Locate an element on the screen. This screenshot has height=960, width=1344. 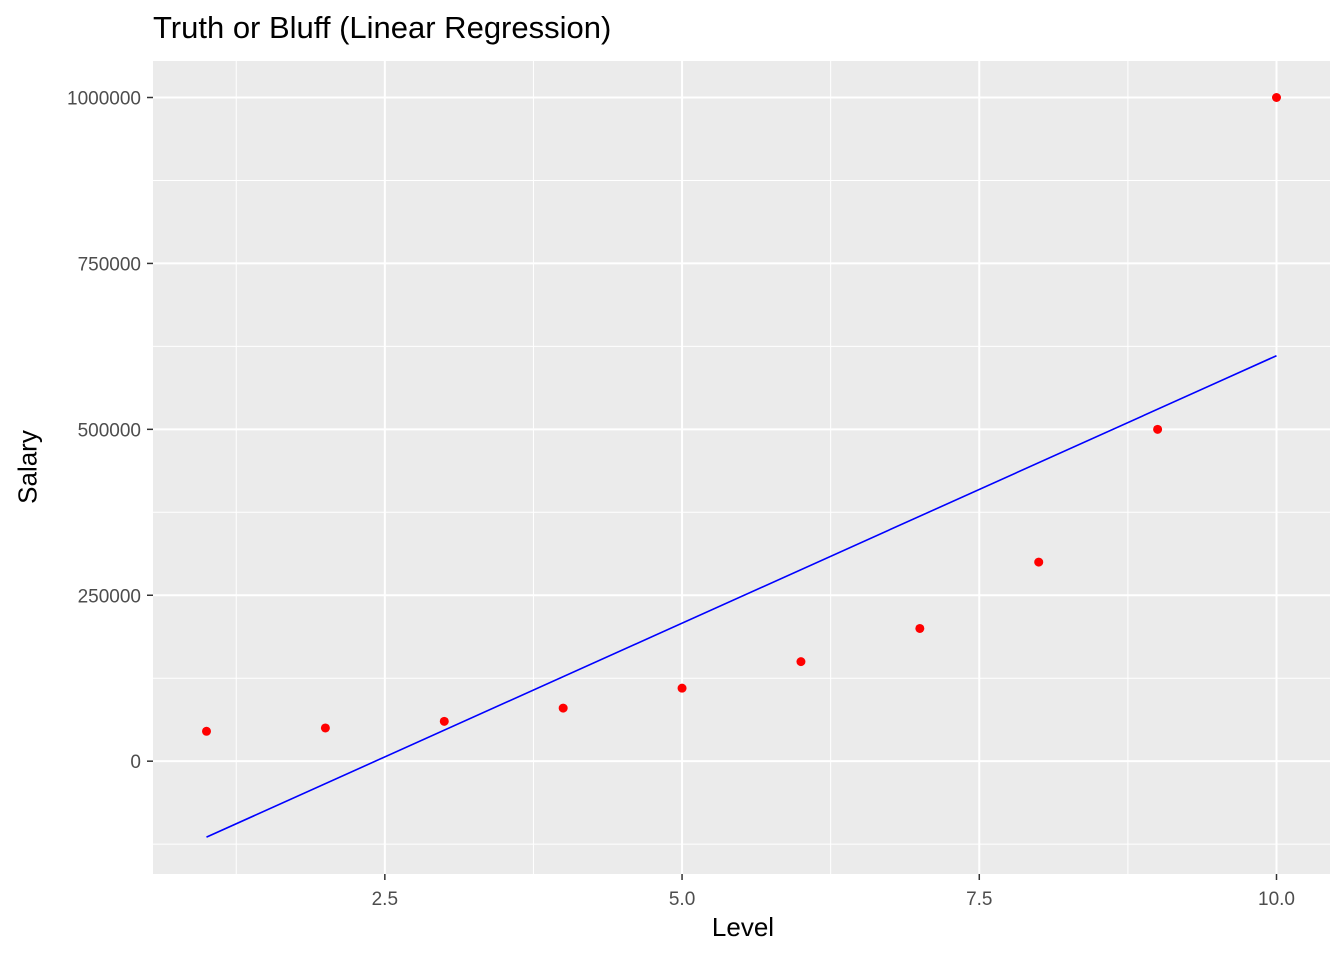
x-tick-label: 7.5 is located at coordinates (979, 899).